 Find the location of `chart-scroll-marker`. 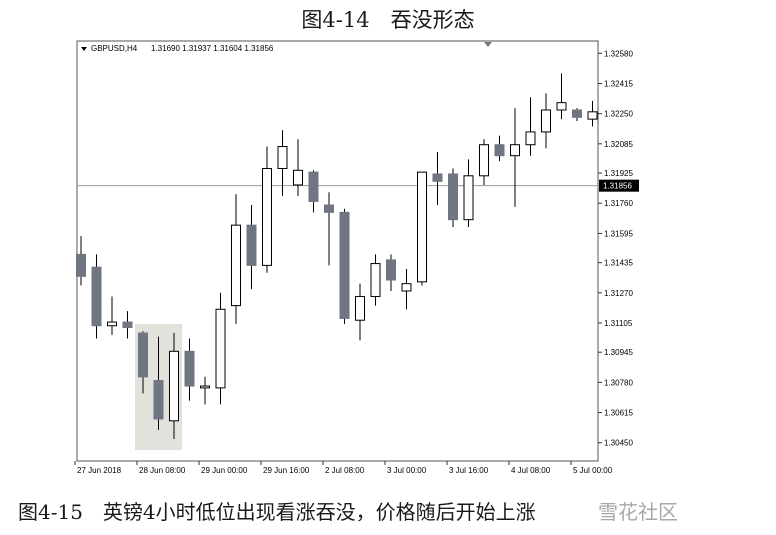

chart-scroll-marker is located at coordinates (488, 44).